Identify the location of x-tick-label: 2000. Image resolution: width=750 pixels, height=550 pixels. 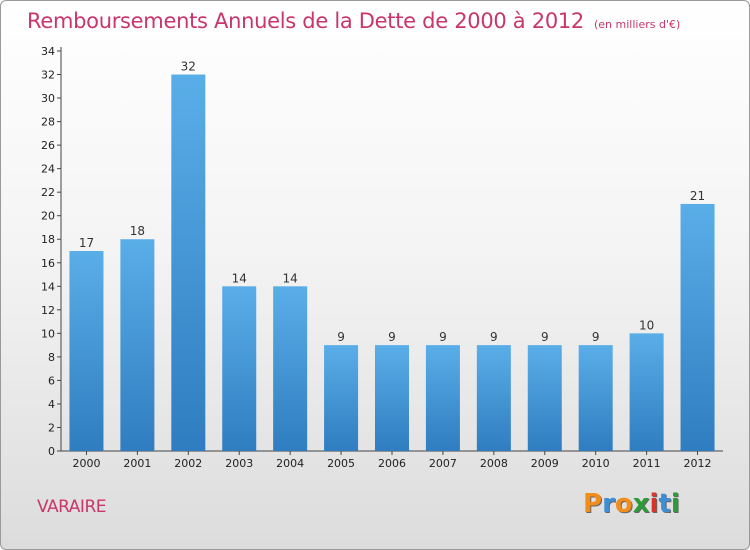
(86, 463).